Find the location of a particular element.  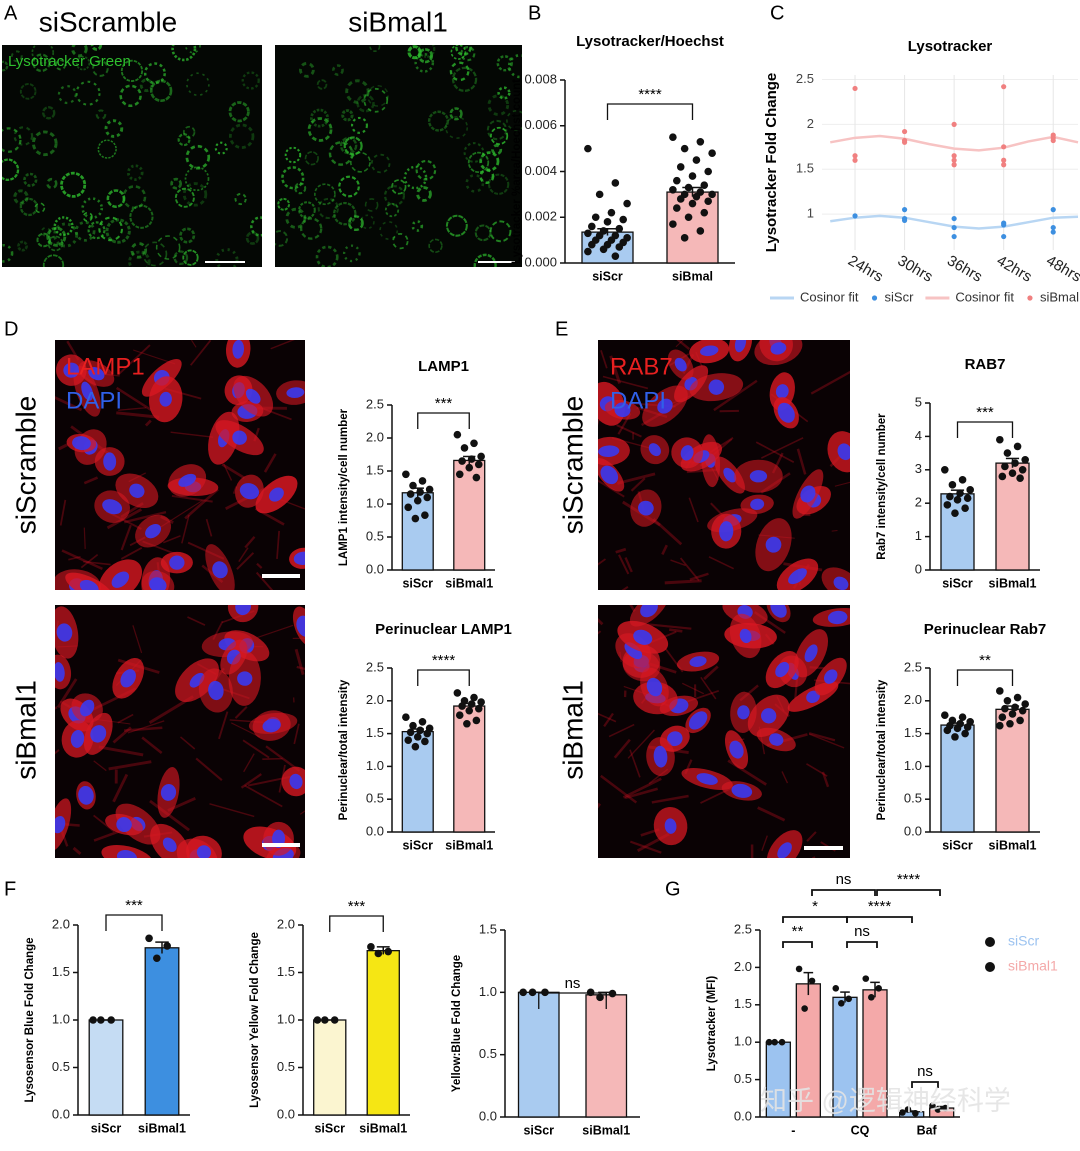

y-axis-label: Lysosensor Yellow Fold Change is located at coordinates (255, 1020).